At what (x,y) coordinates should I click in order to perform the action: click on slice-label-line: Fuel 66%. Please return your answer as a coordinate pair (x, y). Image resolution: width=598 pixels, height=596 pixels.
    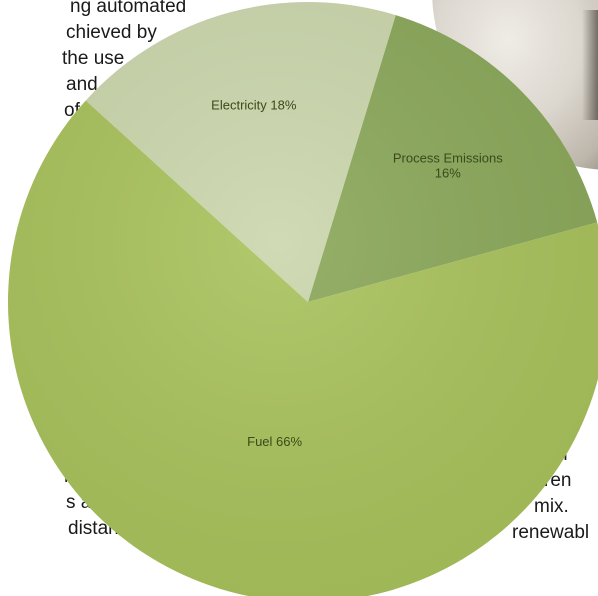
    Looking at the image, I should click on (274, 441).